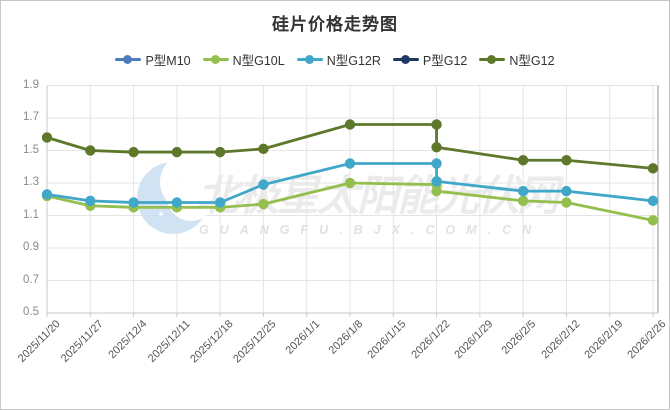 The width and height of the screenshot is (670, 410). What do you see at coordinates (532, 61) in the screenshot?
I see `legend-label: N型G12` at bounding box center [532, 61].